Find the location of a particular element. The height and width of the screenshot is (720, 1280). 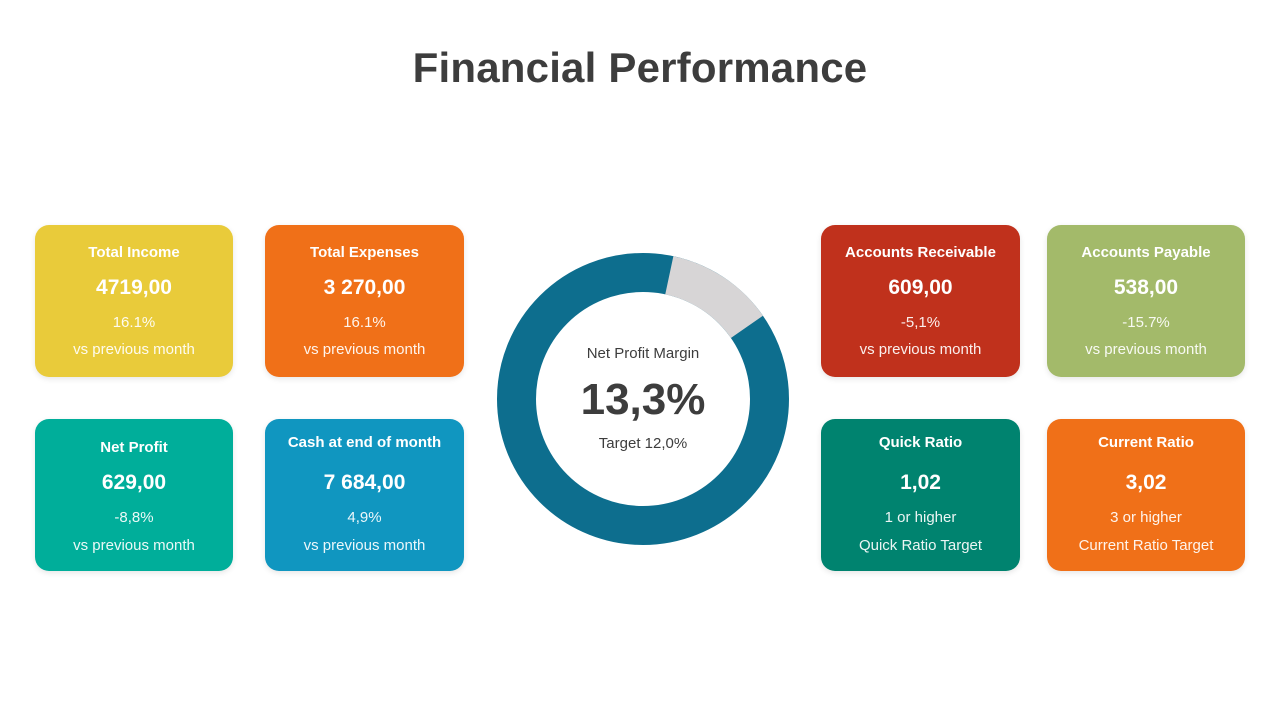

donut-target: Target 12,0% is located at coordinates (643, 443).